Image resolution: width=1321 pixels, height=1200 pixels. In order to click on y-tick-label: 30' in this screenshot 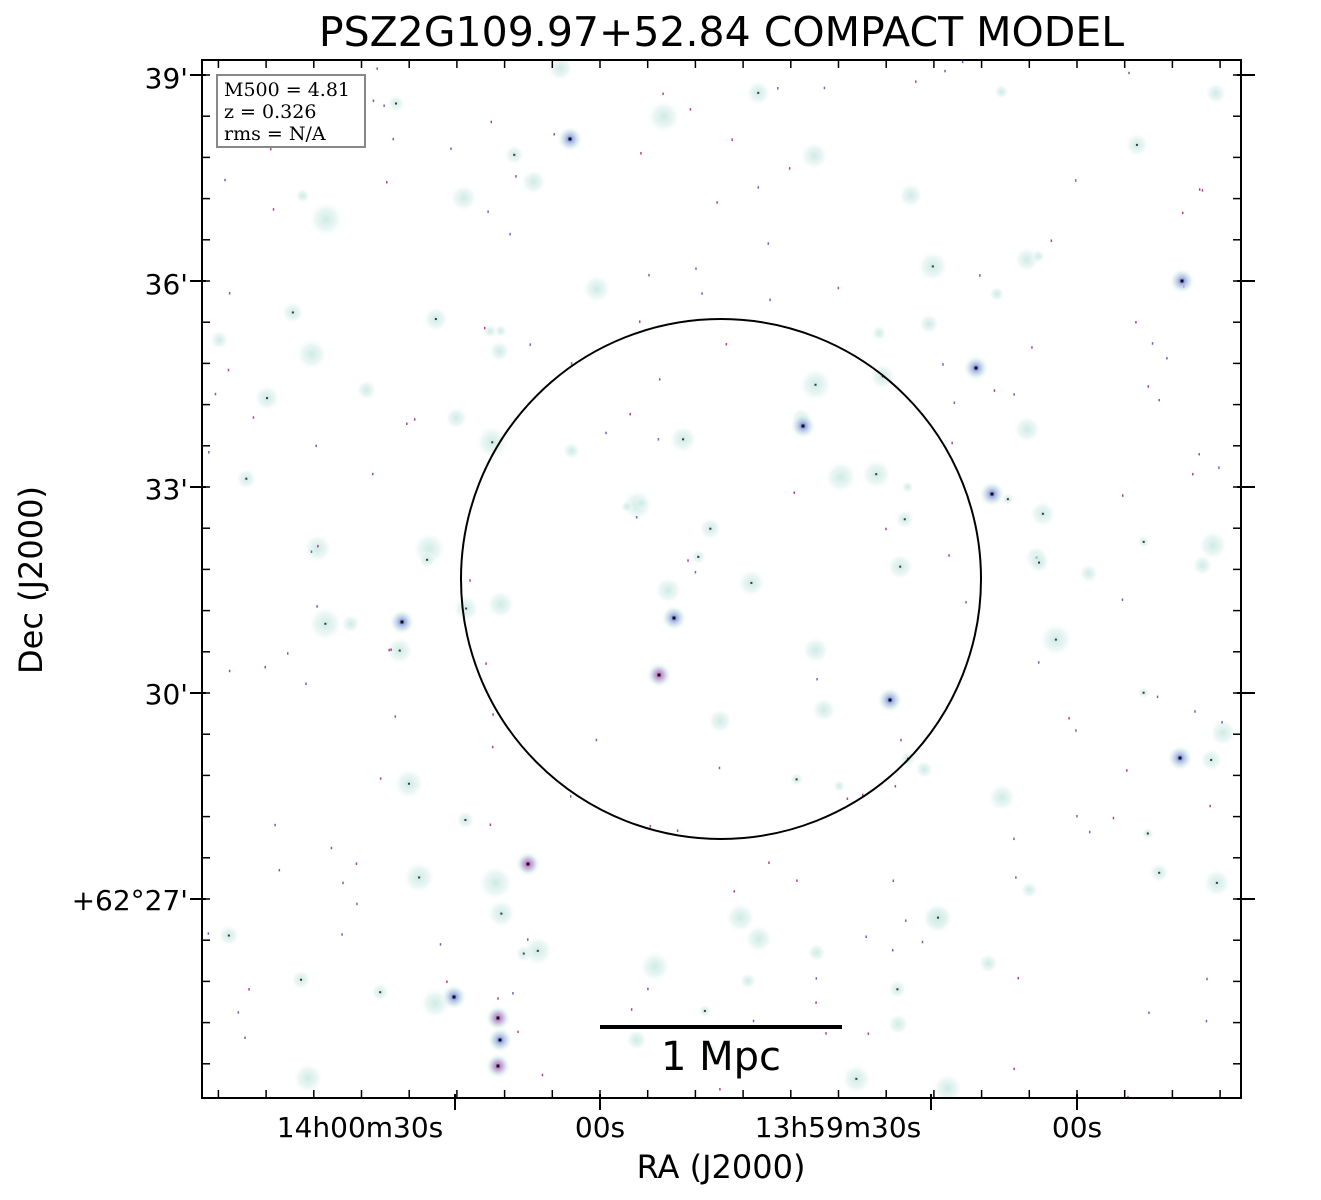, I will do `click(166, 694)`.